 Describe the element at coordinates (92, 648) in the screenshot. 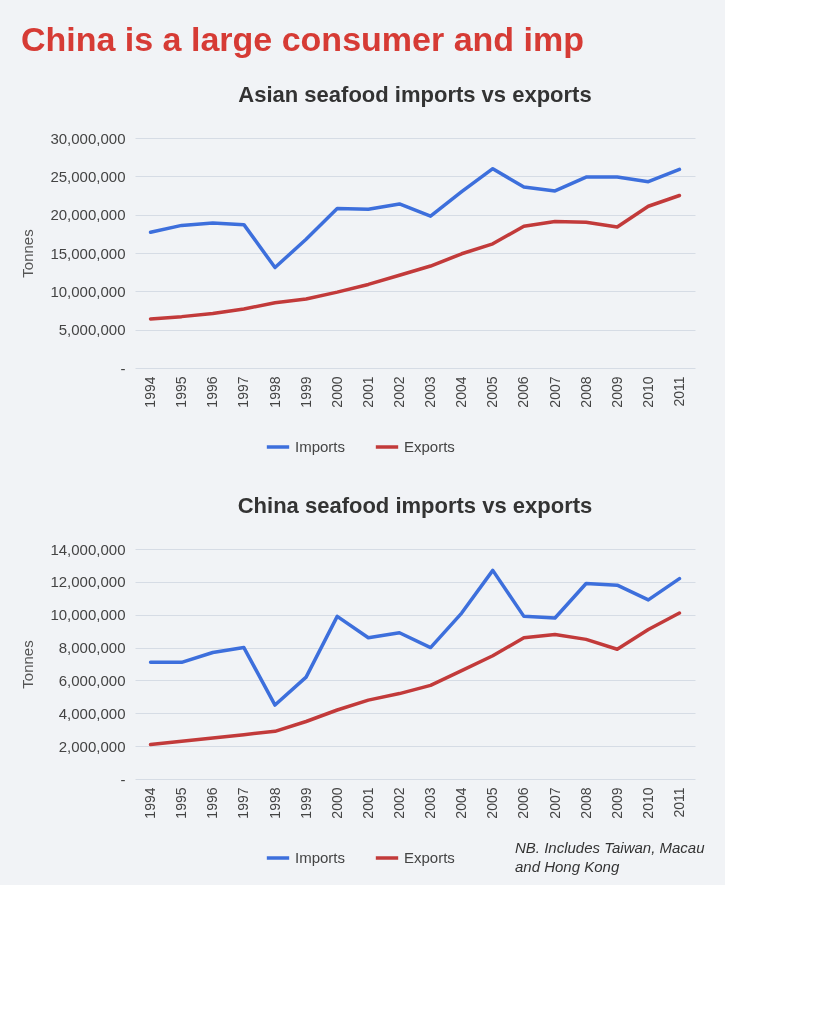

I see `y-tick-label: 8,000,000` at that location.